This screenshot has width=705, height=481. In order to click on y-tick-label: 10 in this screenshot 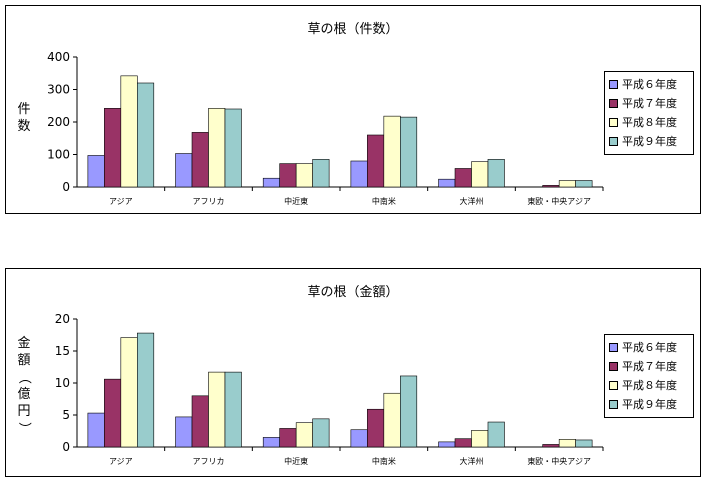, I will do `click(62, 383)`.